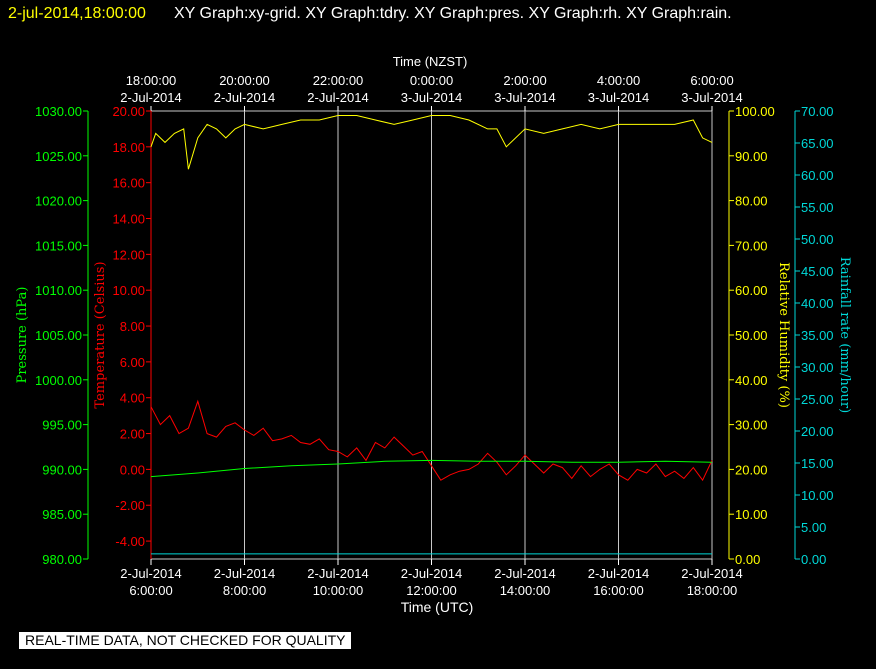 The image size is (876, 669). Describe the element at coordinates (62, 469) in the screenshot. I see `pressure-tick-label: 990.00` at that location.